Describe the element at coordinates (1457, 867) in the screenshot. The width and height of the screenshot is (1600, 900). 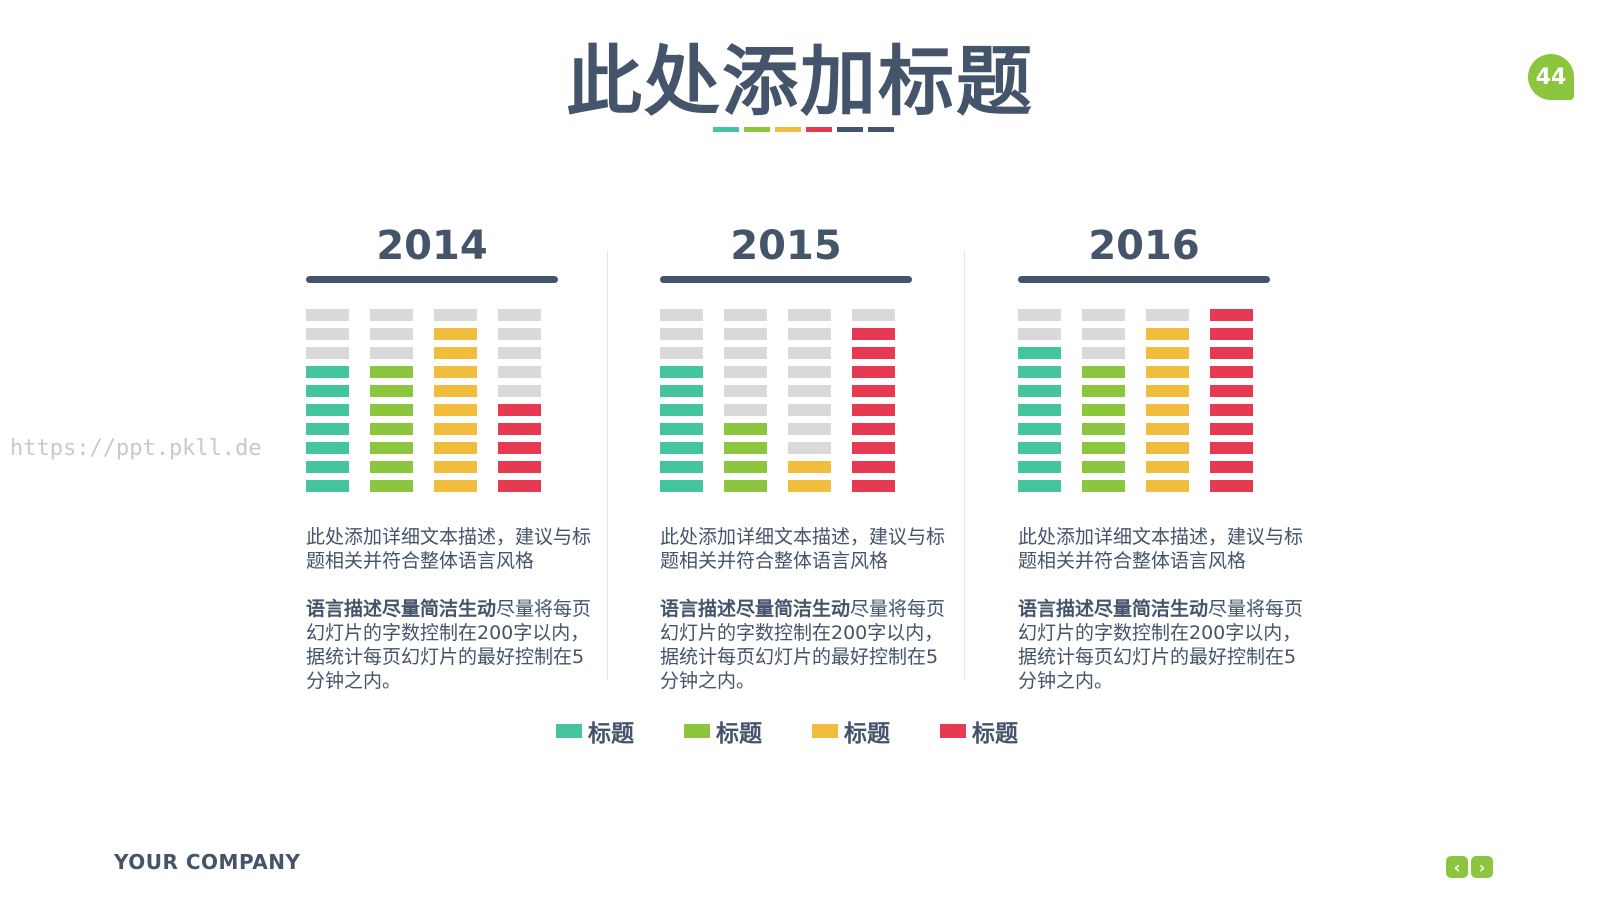
I see `prev-arrow-icon: ‹` at that location.